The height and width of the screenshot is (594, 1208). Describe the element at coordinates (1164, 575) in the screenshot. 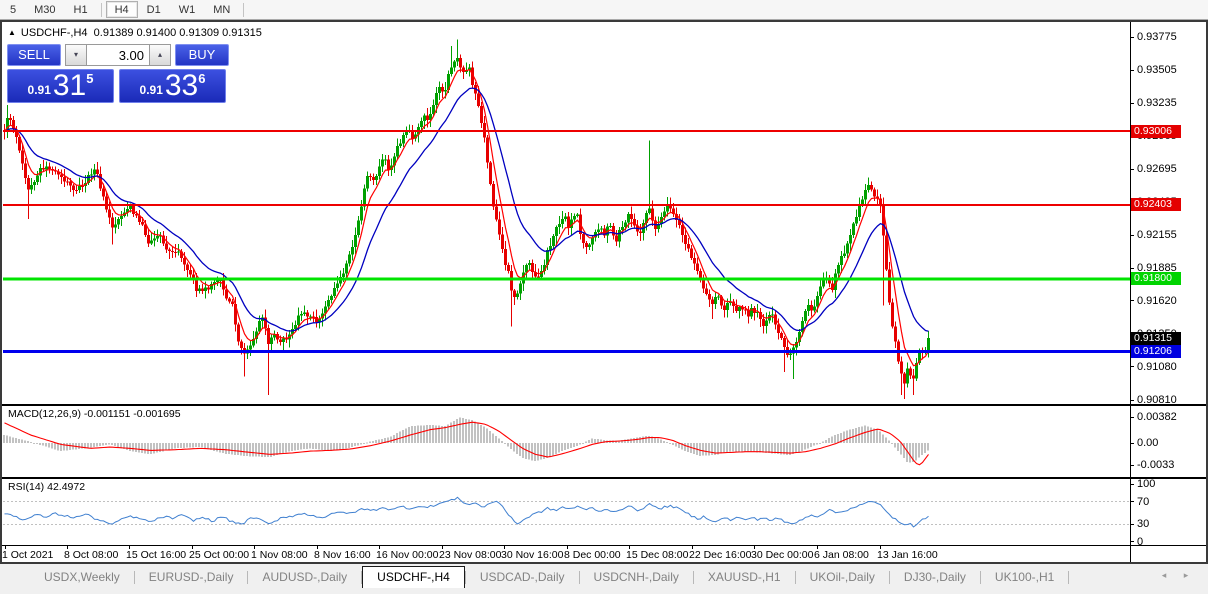

I see `tab-scroll-left-icon: ◂` at that location.